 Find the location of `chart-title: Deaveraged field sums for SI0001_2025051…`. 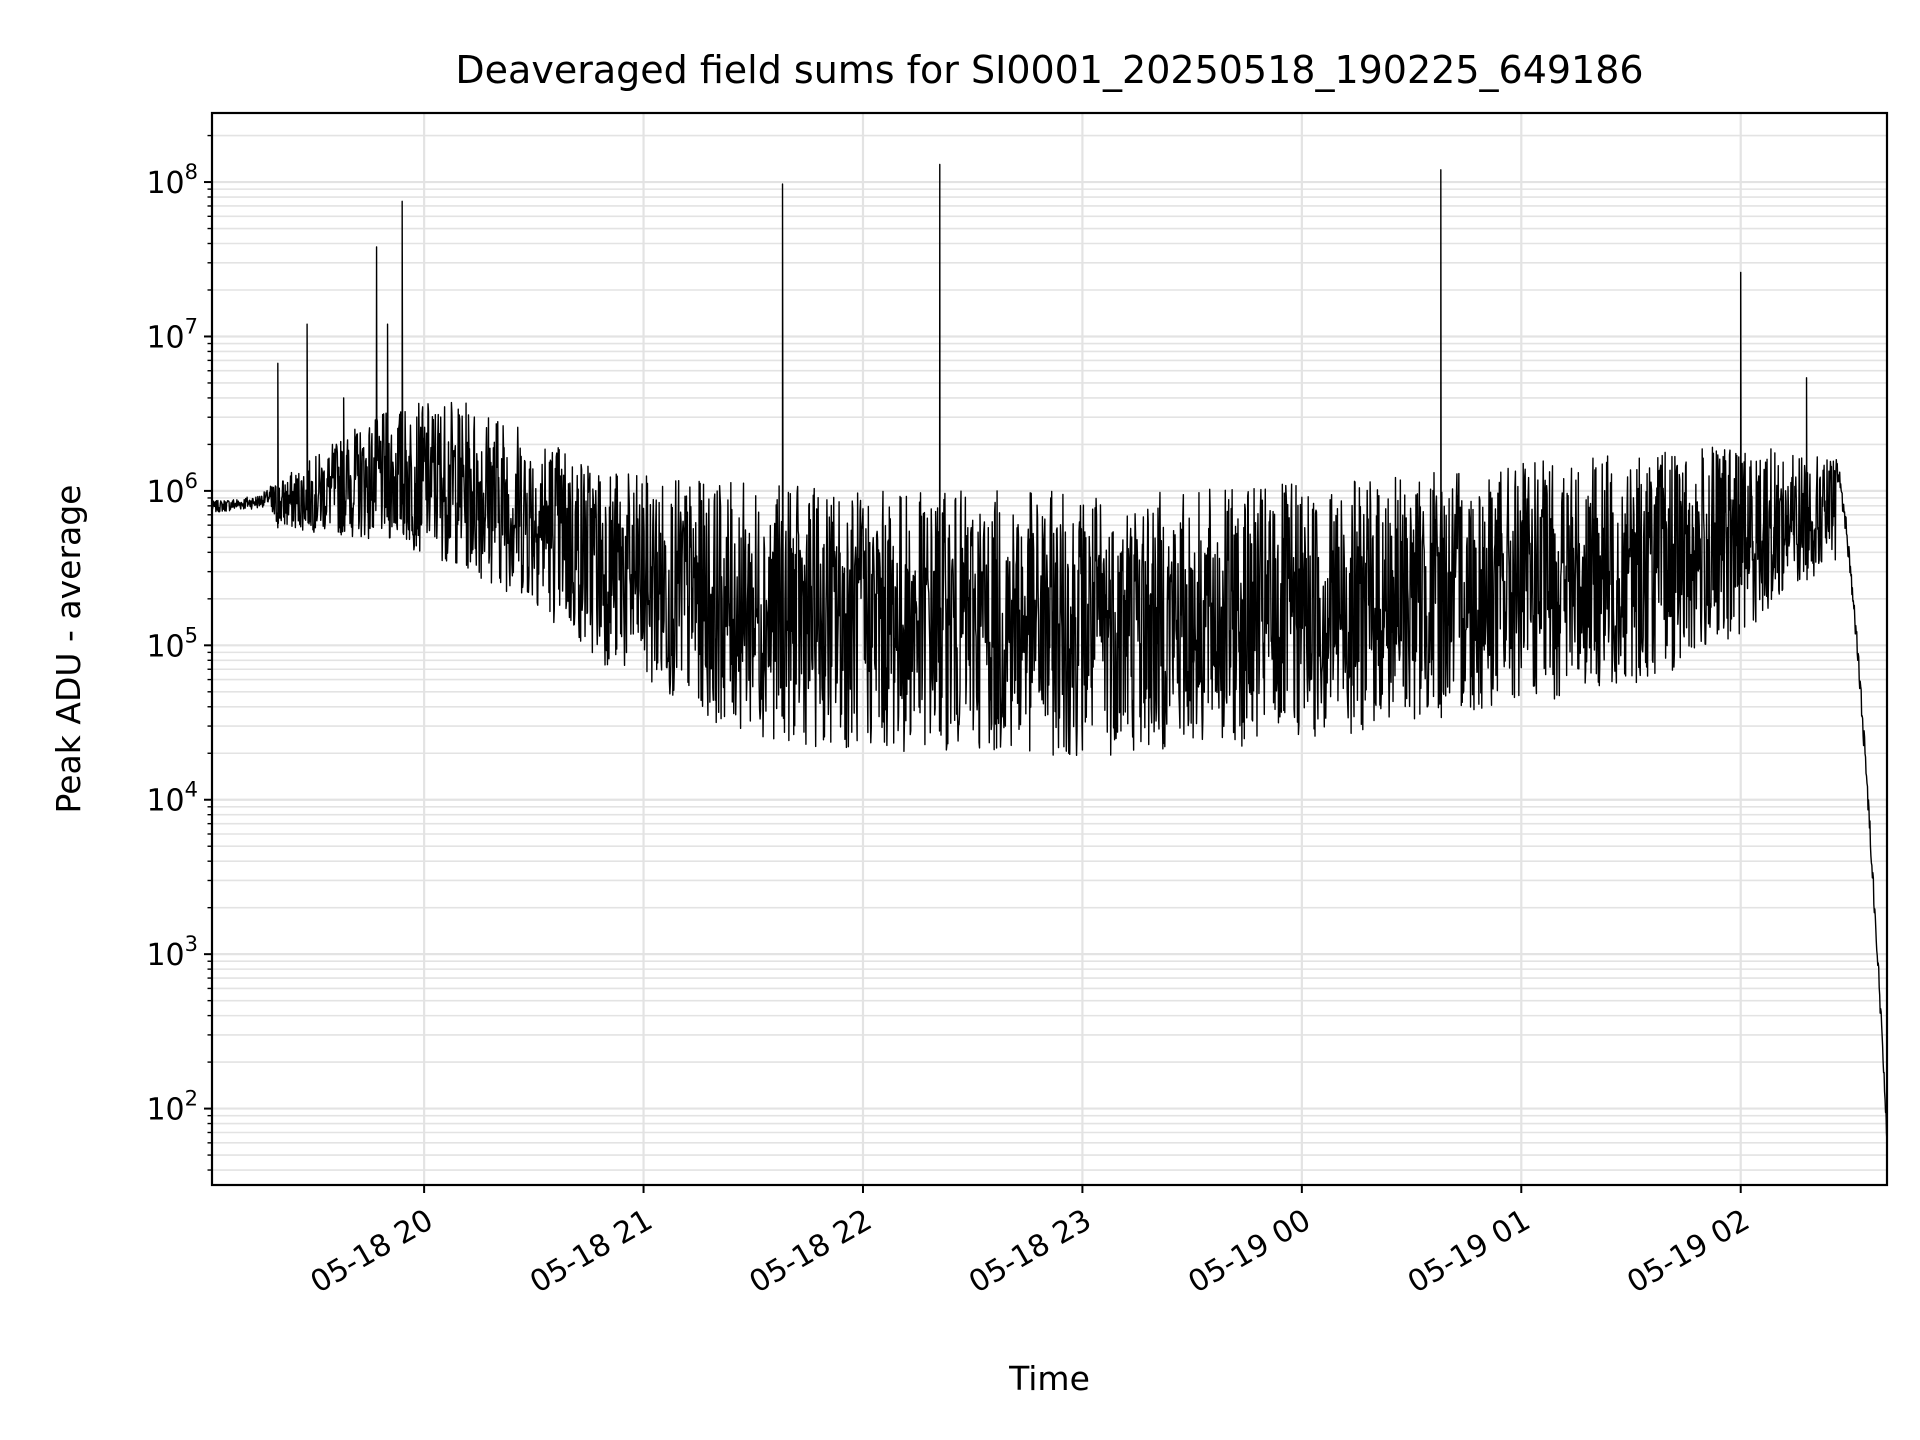

chart-title: Deaveraged field sums for SI0001_2025051… is located at coordinates (1049, 70).